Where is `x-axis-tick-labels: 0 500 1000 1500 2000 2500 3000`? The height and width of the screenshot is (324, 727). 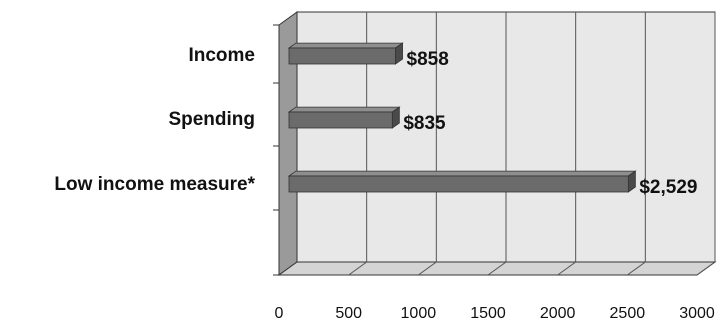
x-axis-tick-labels: 0 500 1000 1500 2000 2500 3000 is located at coordinates (495, 313).